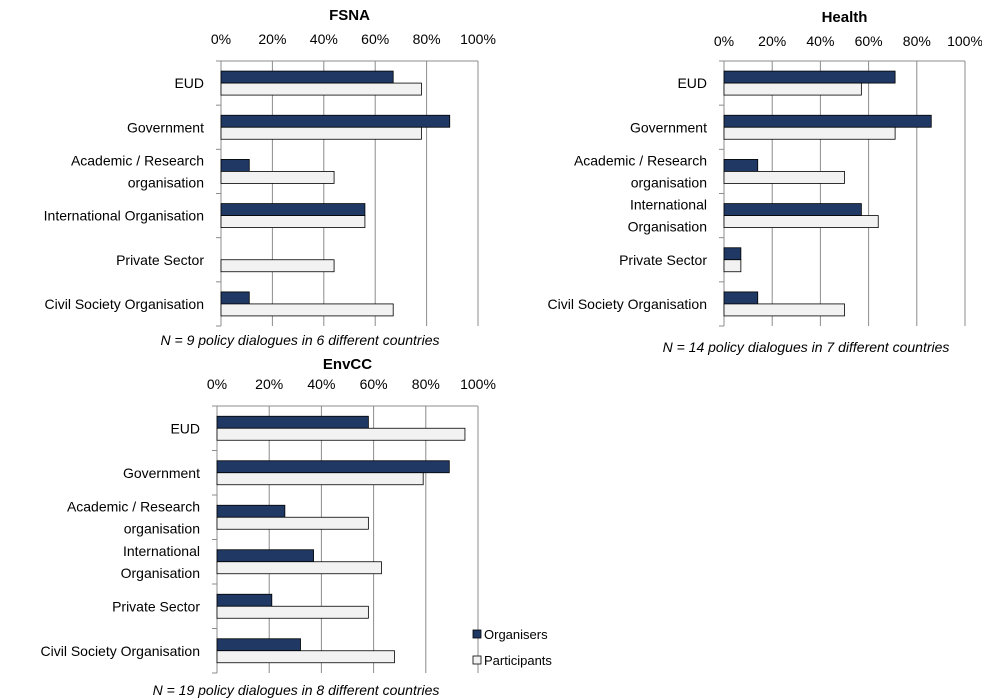 The height and width of the screenshot is (700, 982). Describe the element at coordinates (349, 15) in the screenshot. I see `chart-title-fsna: FSNA` at that location.